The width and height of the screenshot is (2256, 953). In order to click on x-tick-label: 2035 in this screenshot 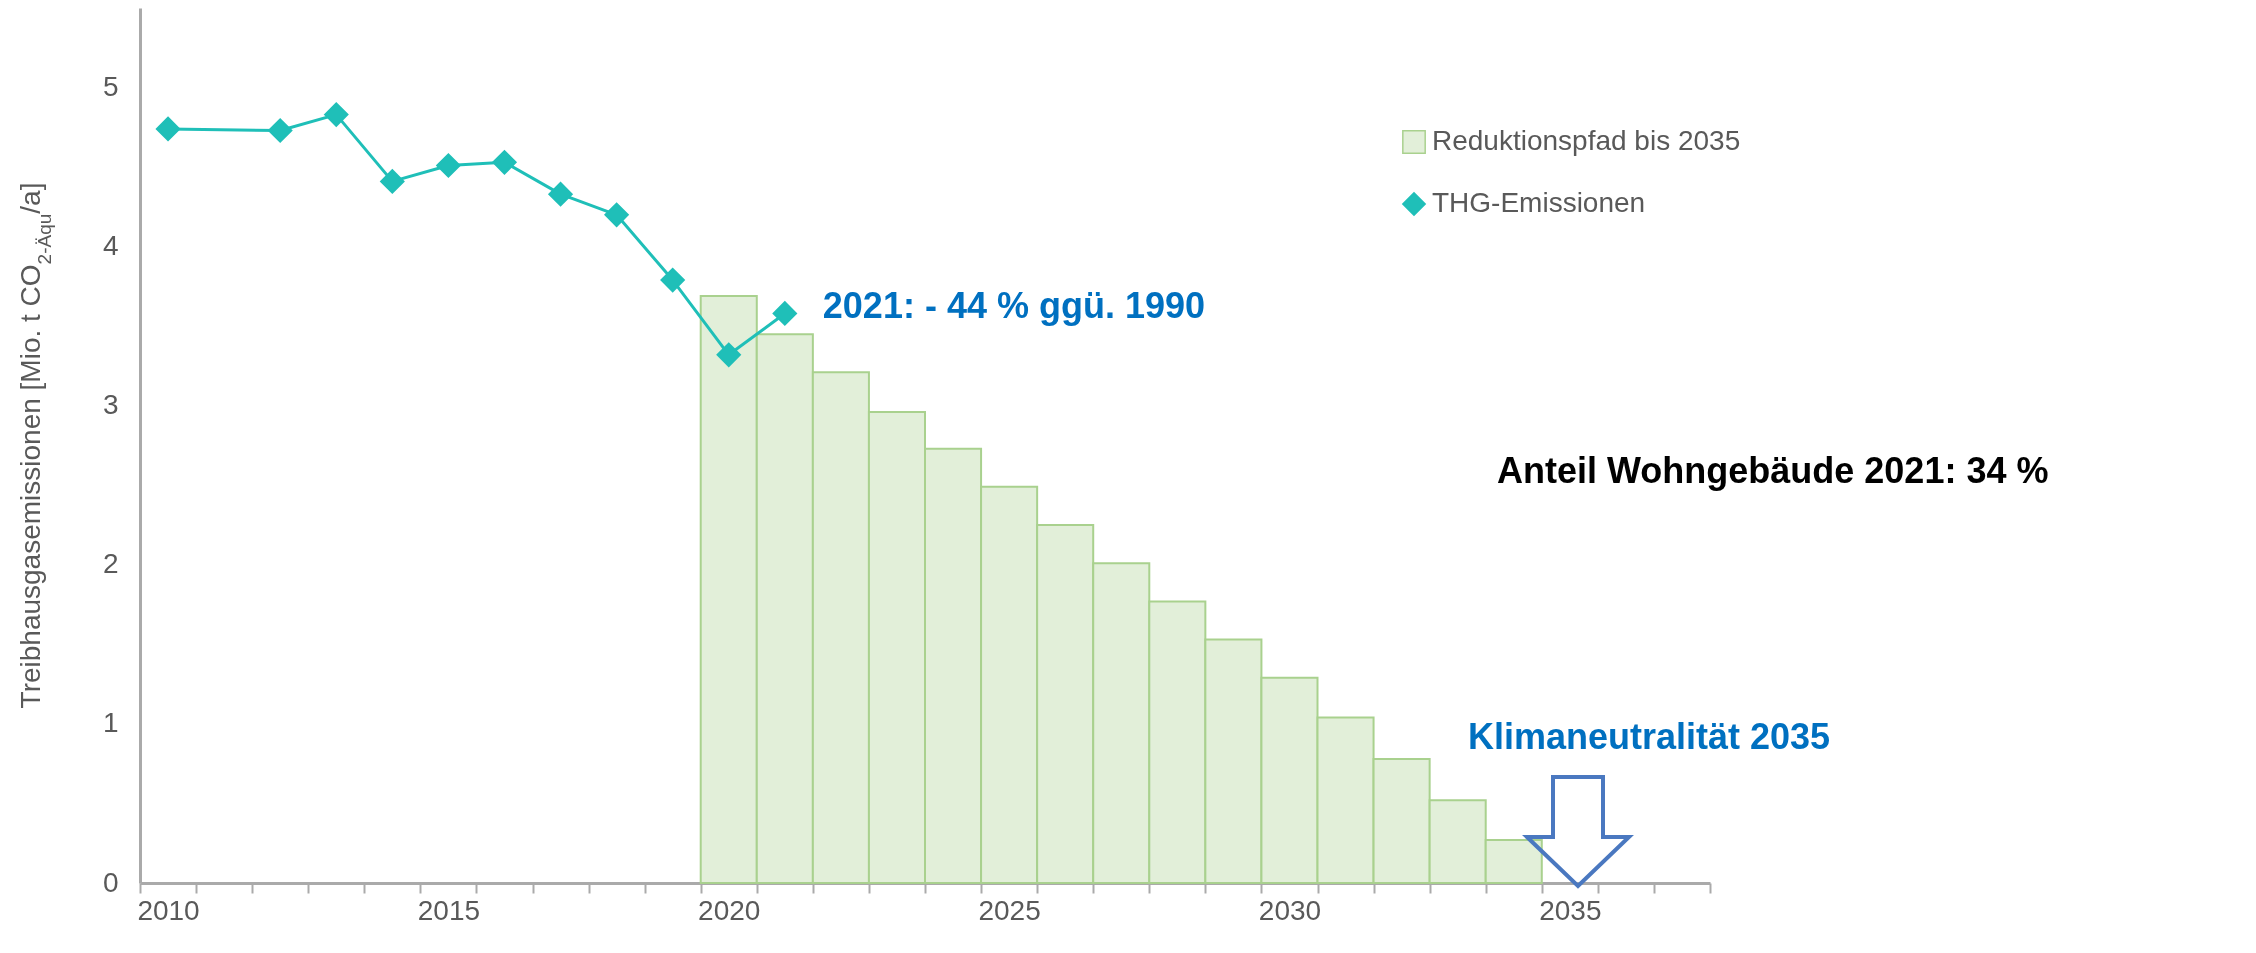, I will do `click(1570, 910)`.